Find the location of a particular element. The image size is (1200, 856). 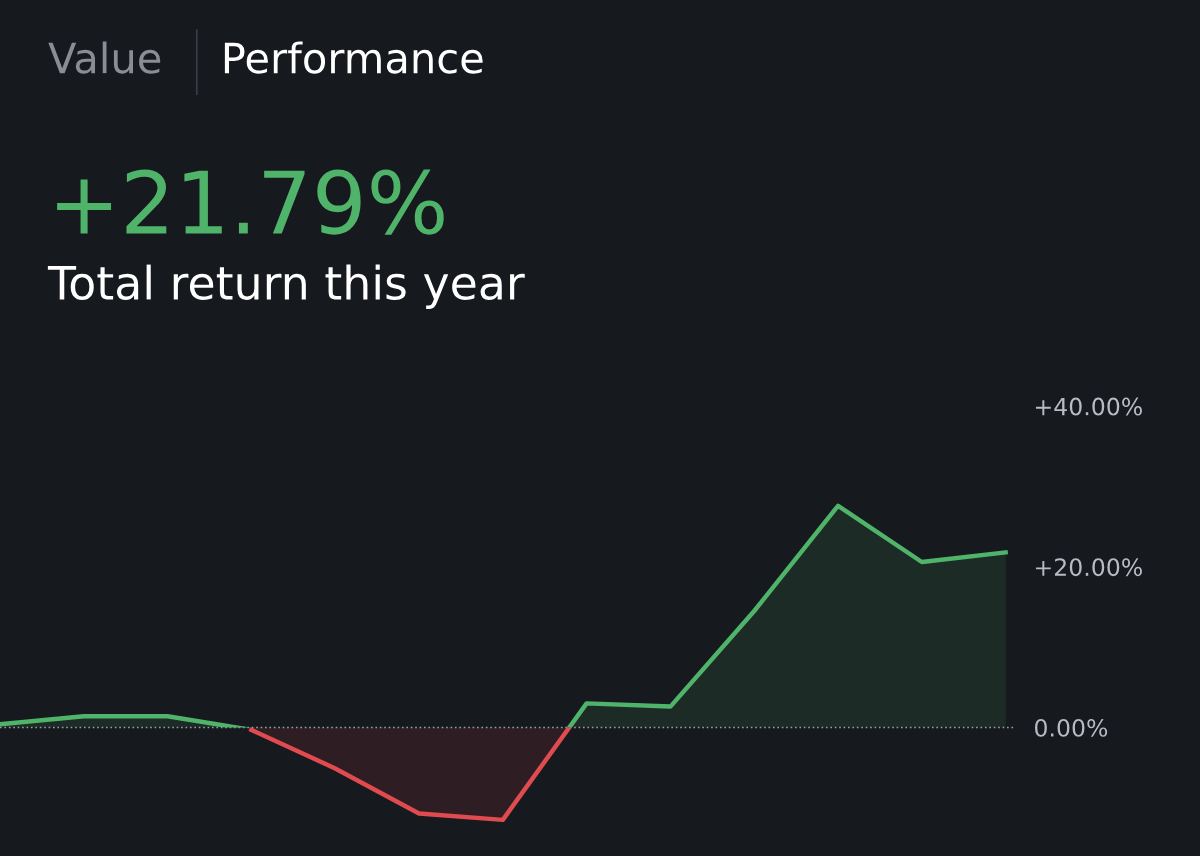

chart-subtitle: Total return this year is located at coordinates (286, 286).